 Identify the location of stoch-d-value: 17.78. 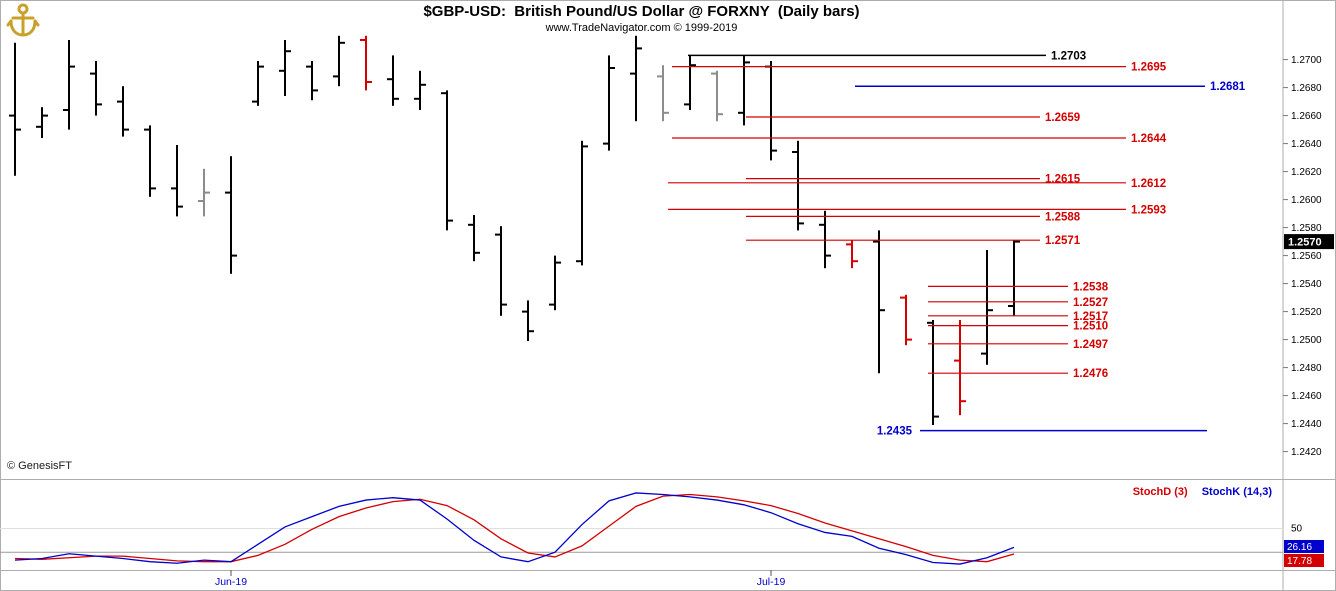
(1299, 561).